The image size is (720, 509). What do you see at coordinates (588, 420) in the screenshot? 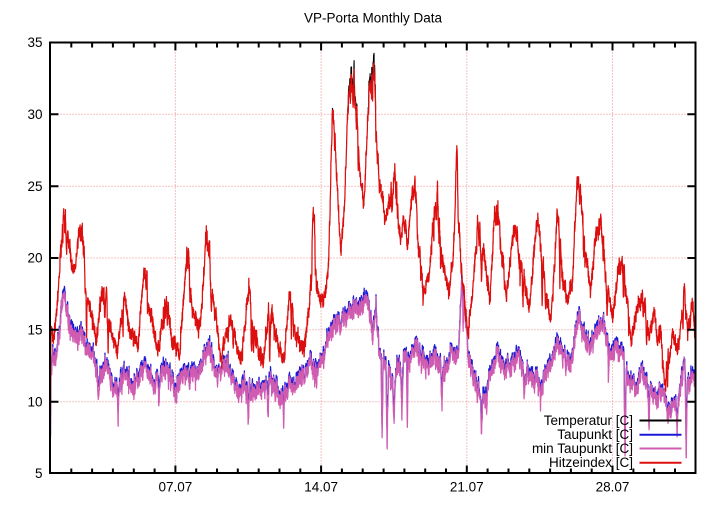
I see `svg-text: Temperatur [C]` at bounding box center [588, 420].